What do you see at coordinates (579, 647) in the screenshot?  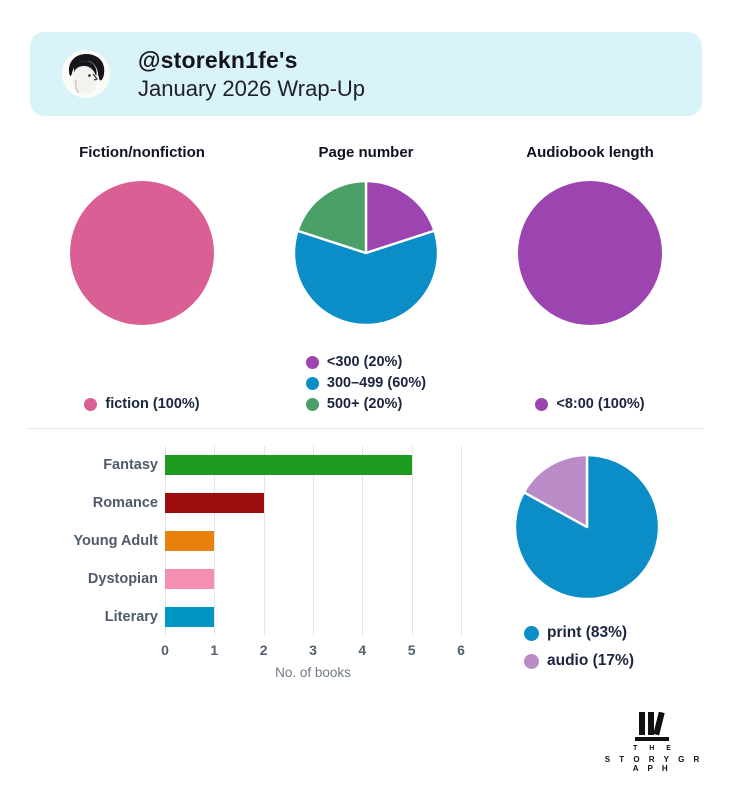 I see `format-legend: print (83%) audio (17%)` at bounding box center [579, 647].